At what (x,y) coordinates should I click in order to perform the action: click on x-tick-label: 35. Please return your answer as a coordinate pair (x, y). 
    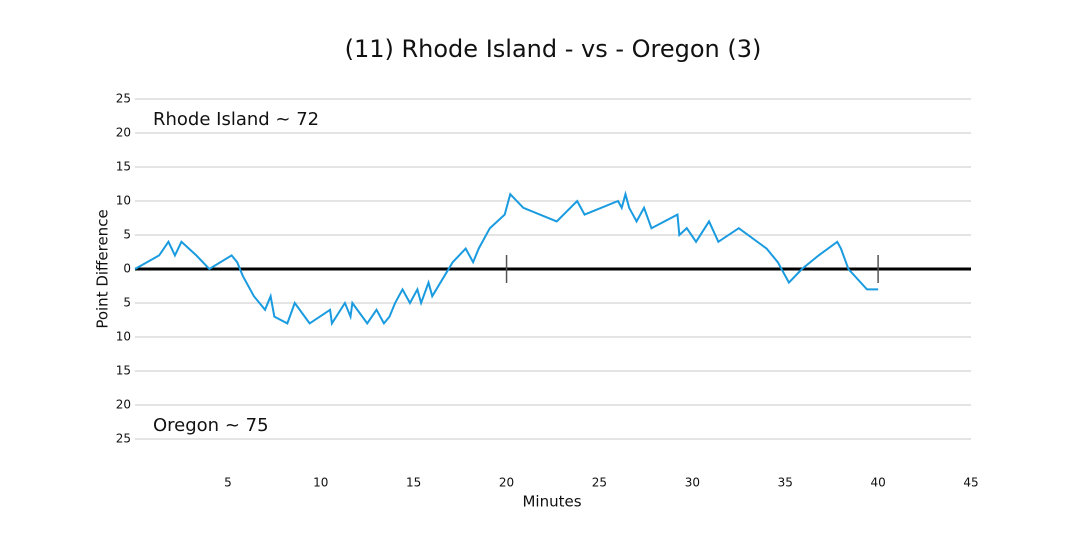
    Looking at the image, I should click on (785, 483).